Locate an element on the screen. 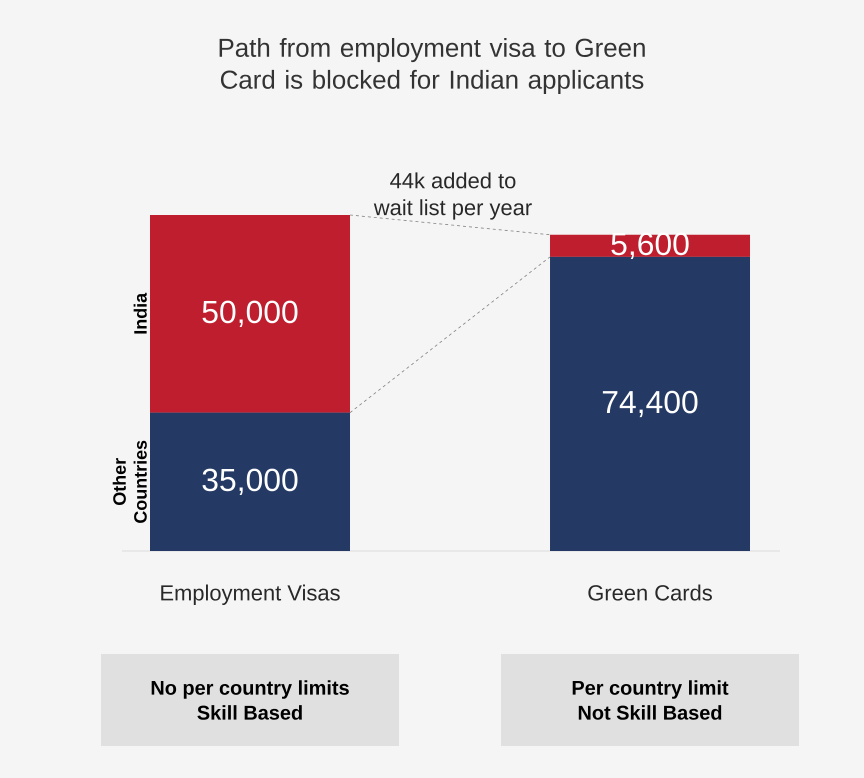 The width and height of the screenshot is (864, 778). data-label: 74,400 is located at coordinates (650, 404).